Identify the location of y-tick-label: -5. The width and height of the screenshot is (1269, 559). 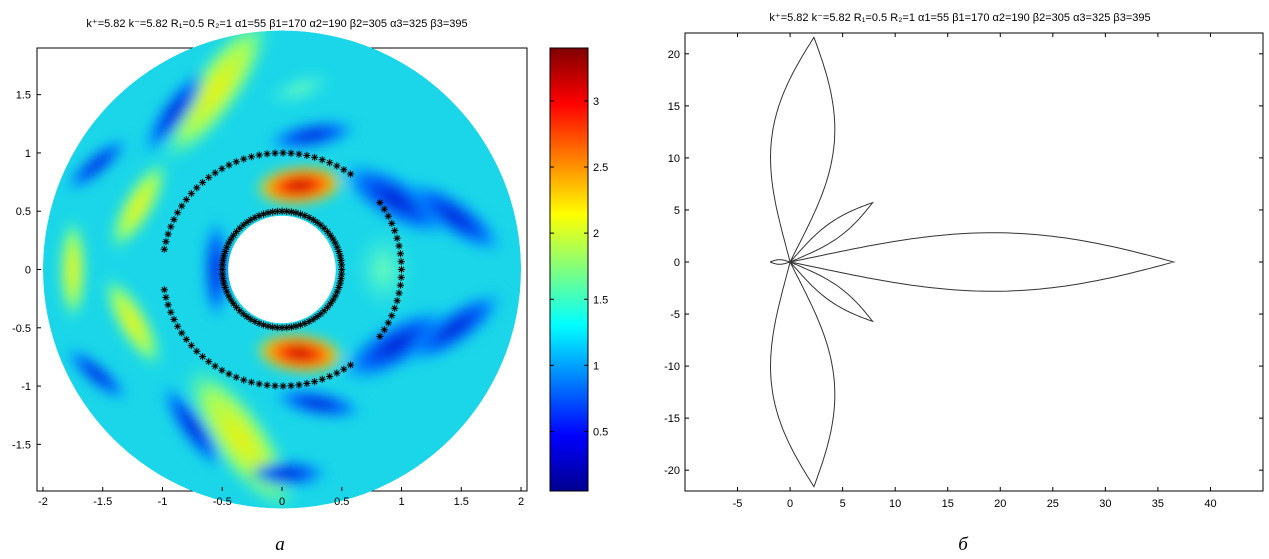
(675, 315).